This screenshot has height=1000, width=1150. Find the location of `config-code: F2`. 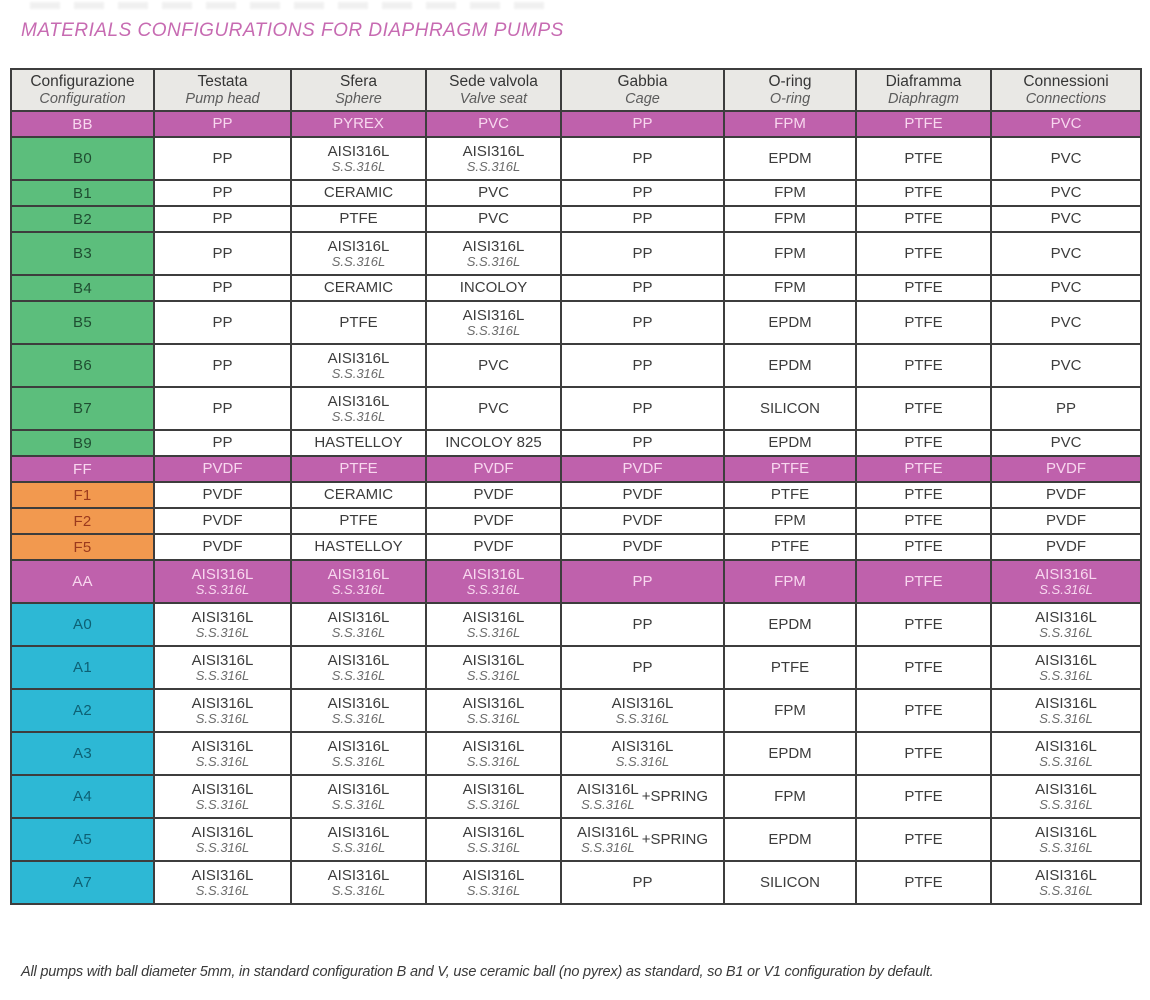

config-code: F2 is located at coordinates (82, 521).